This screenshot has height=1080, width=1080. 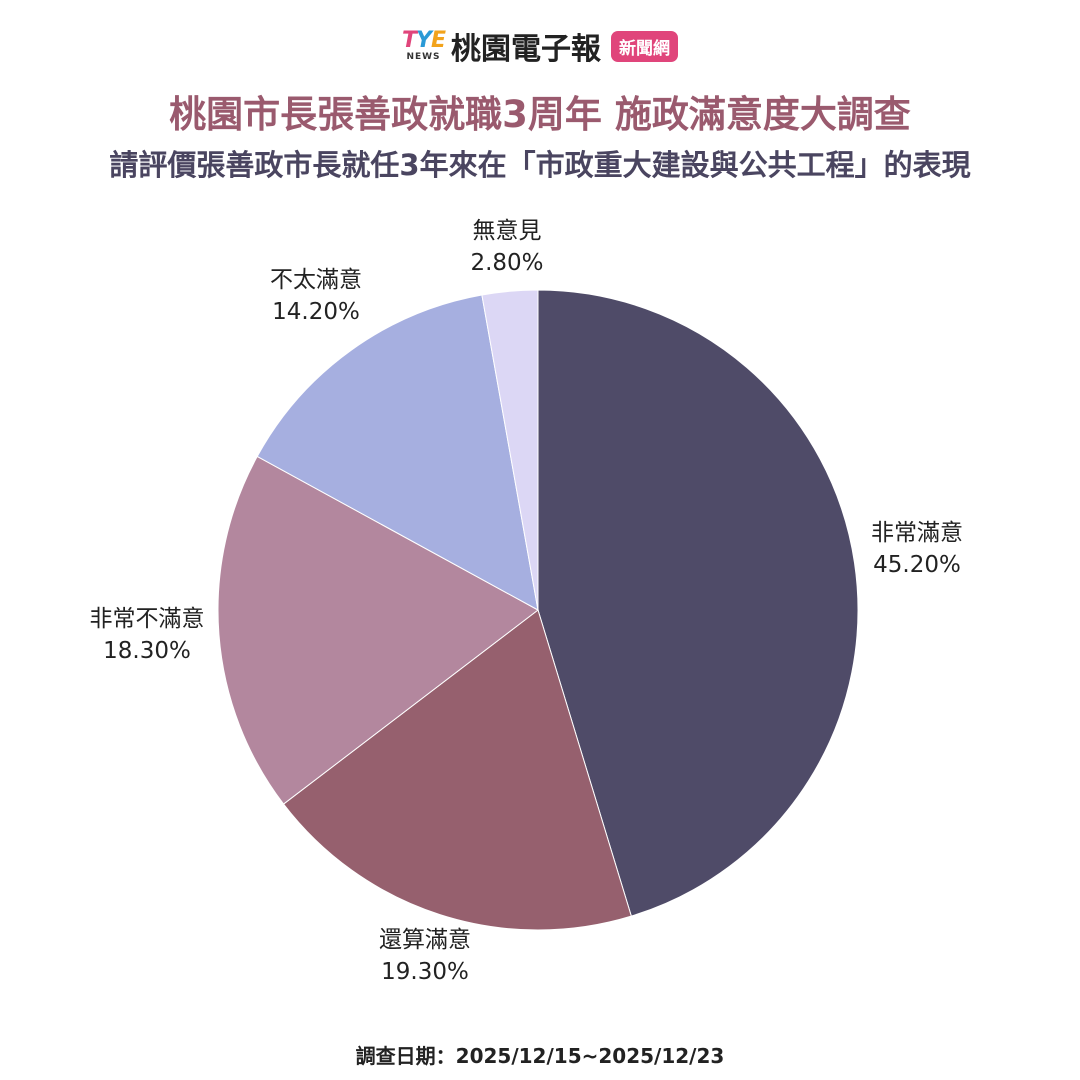 I want to click on slice-value-label: 2.80%, so click(x=506, y=263).